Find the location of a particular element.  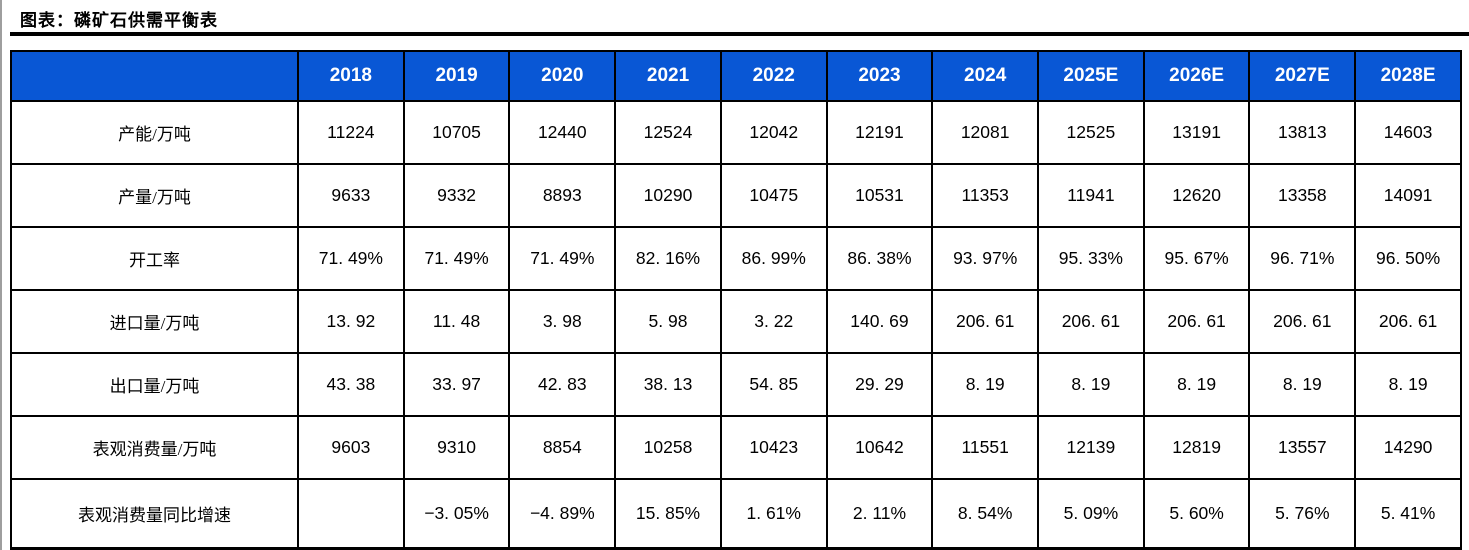

value-cell: 5. 41% is located at coordinates (1408, 513).